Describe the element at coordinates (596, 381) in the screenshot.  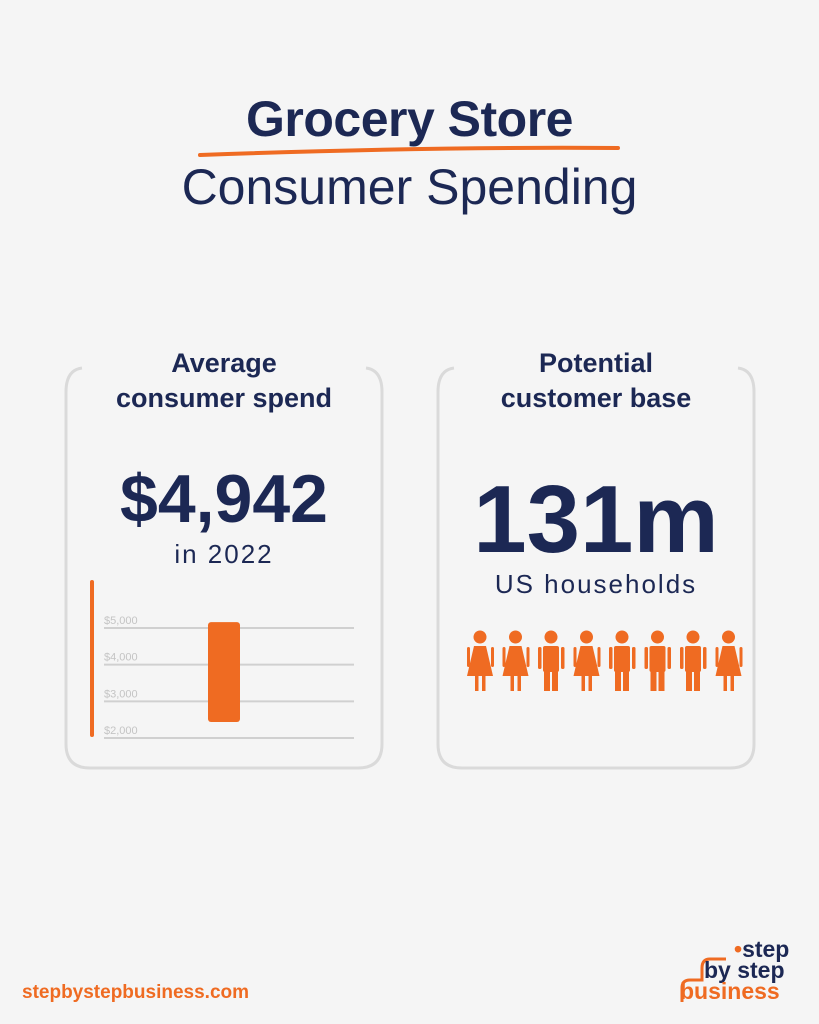
I see `right-card-heading: Potential customer base` at that location.